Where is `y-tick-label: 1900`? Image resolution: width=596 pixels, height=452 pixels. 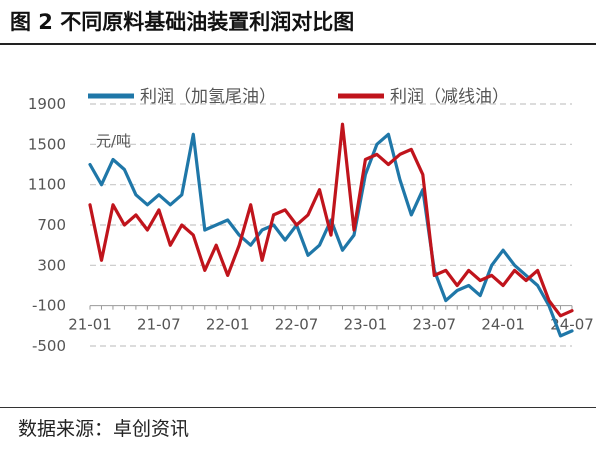
y-tick-label: 1900 is located at coordinates (47, 104).